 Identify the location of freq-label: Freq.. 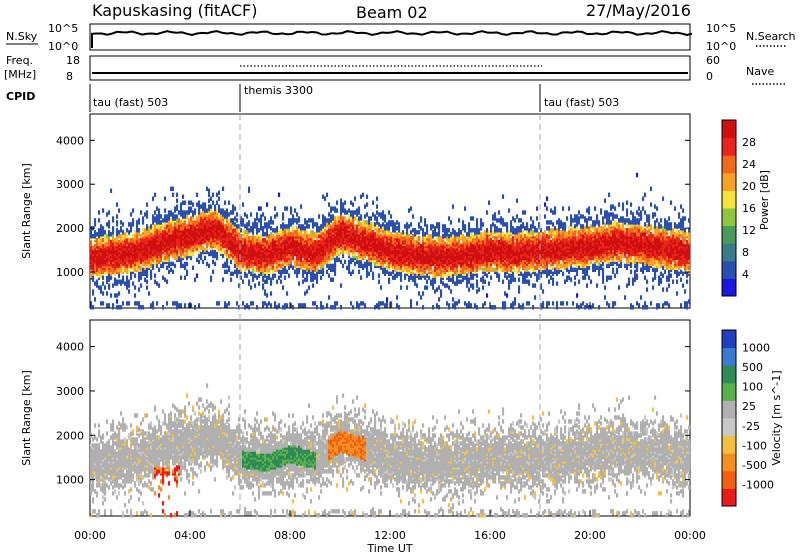
(19, 60).